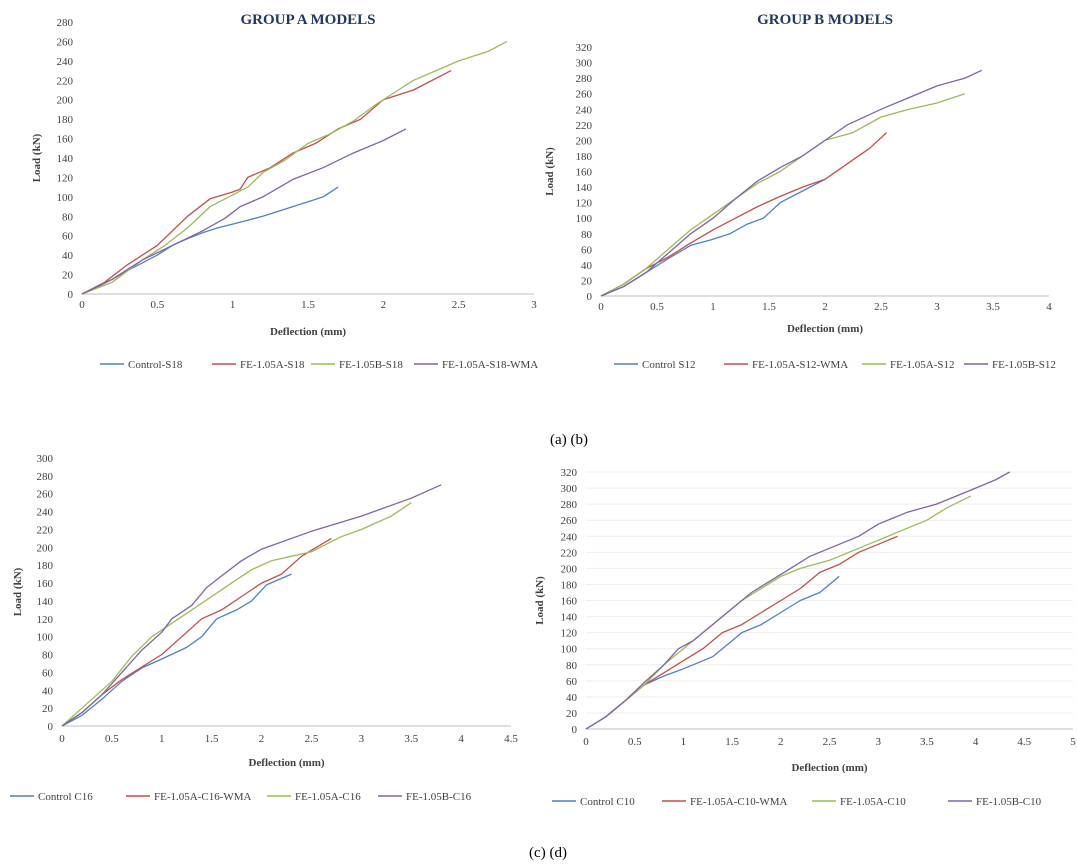 The image size is (1077, 864). What do you see at coordinates (490, 365) in the screenshot?
I see `legend-label: FE-1.05A-S18-WMA` at bounding box center [490, 365].